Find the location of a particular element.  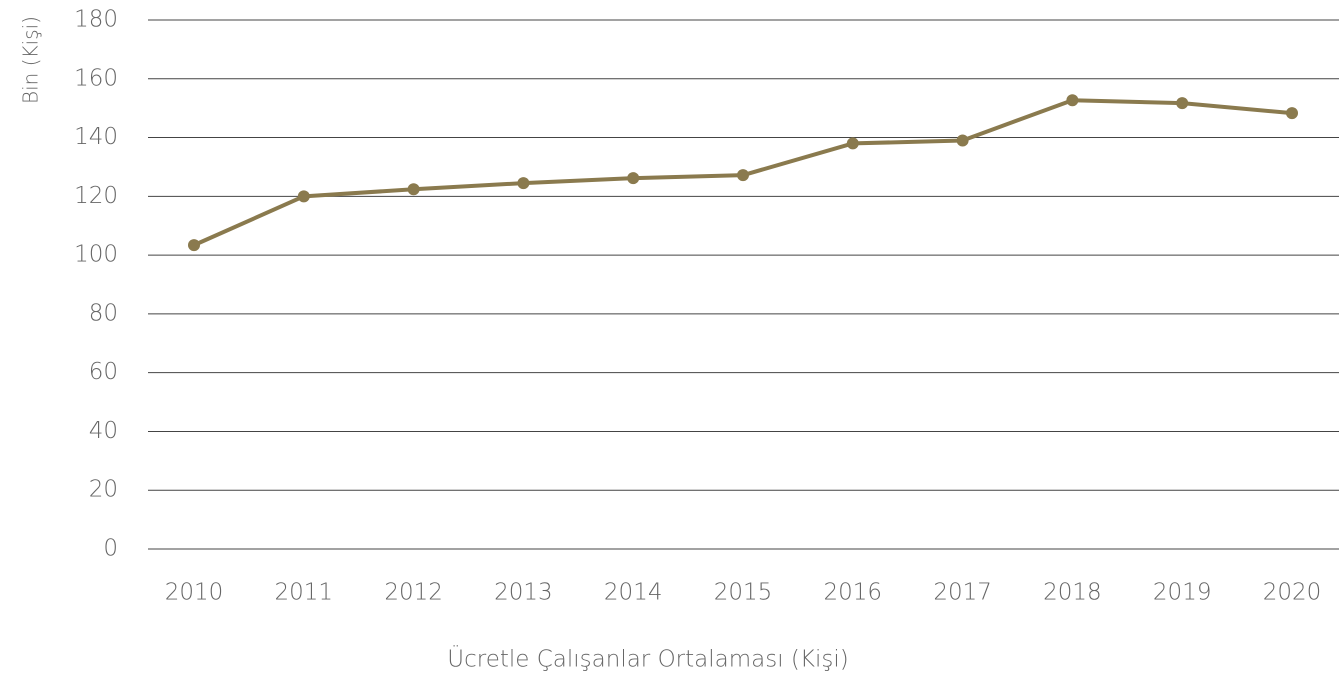

x-tick-label: 2018 is located at coordinates (1072, 593).